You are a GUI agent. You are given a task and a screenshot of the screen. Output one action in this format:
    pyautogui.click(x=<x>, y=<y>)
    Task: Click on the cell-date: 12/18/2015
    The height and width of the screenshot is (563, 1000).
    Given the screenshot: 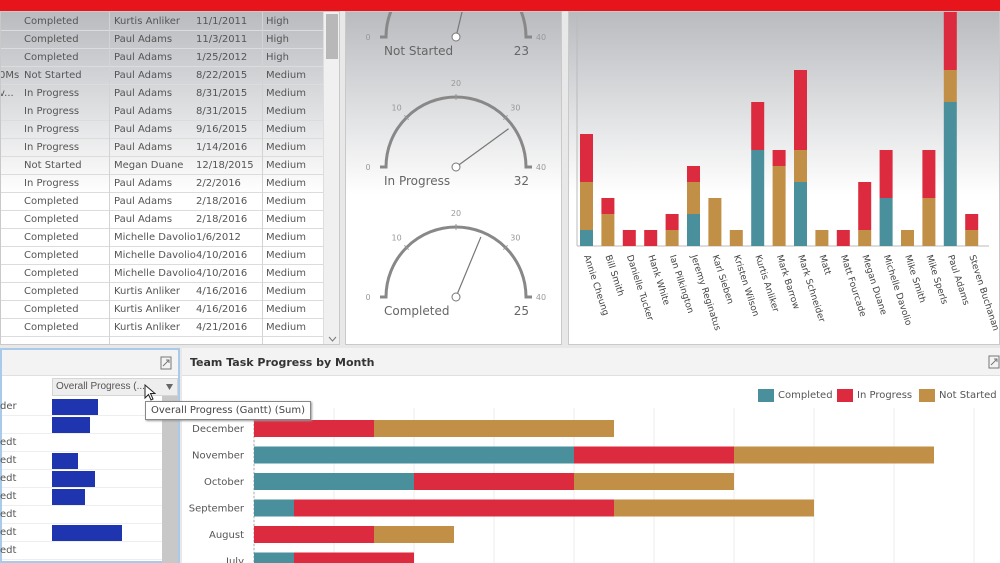 What is the action you would take?
    pyautogui.click(x=225, y=165)
    